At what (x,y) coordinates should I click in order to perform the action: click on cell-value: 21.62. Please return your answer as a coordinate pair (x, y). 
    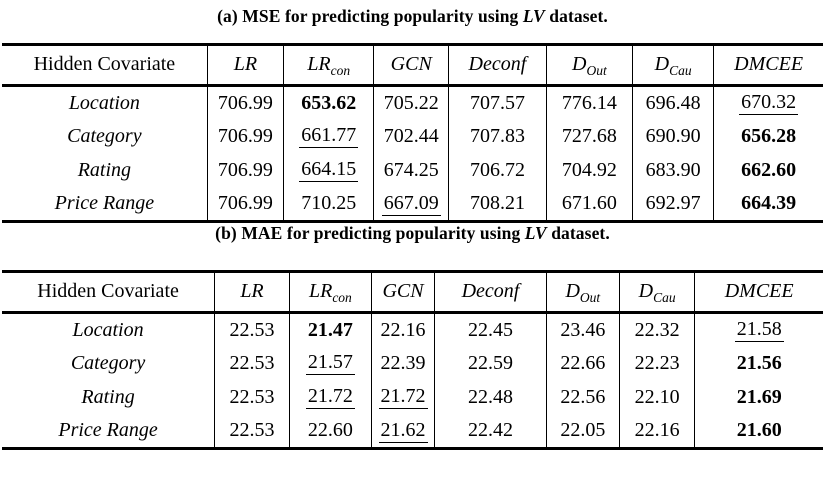
    Looking at the image, I should click on (403, 430).